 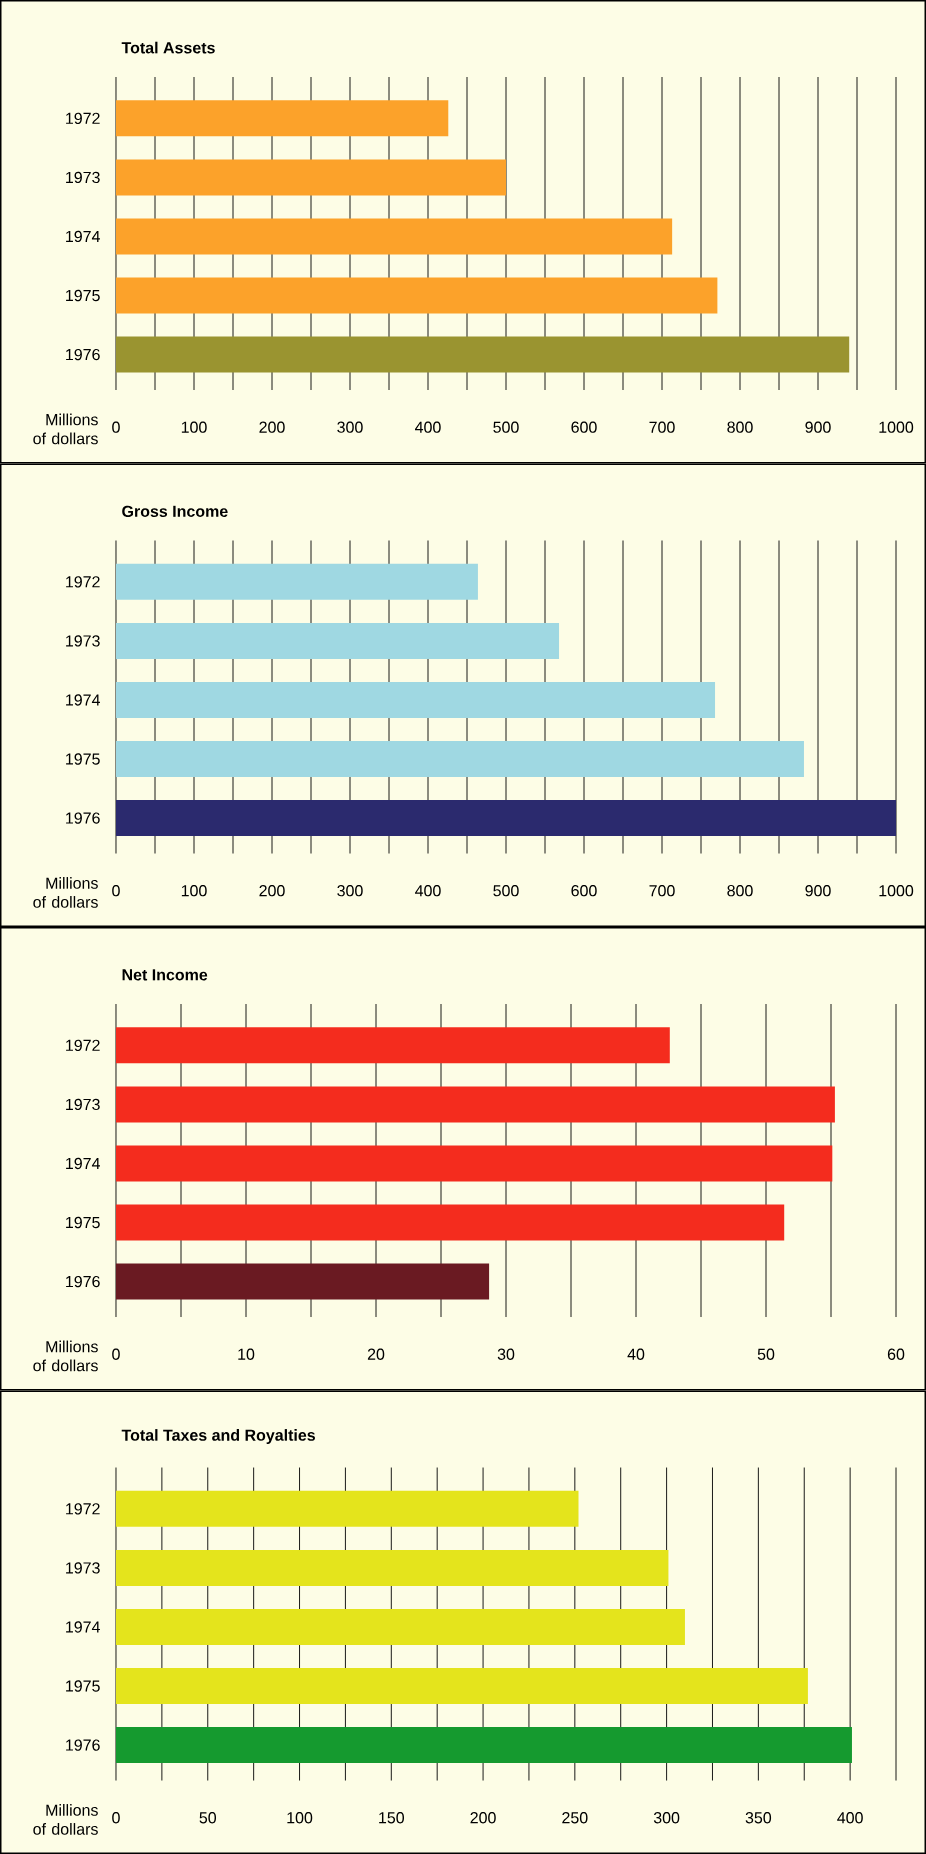 What do you see at coordinates (376, 1354) in the screenshot?
I see `x-tick-label: 20` at bounding box center [376, 1354].